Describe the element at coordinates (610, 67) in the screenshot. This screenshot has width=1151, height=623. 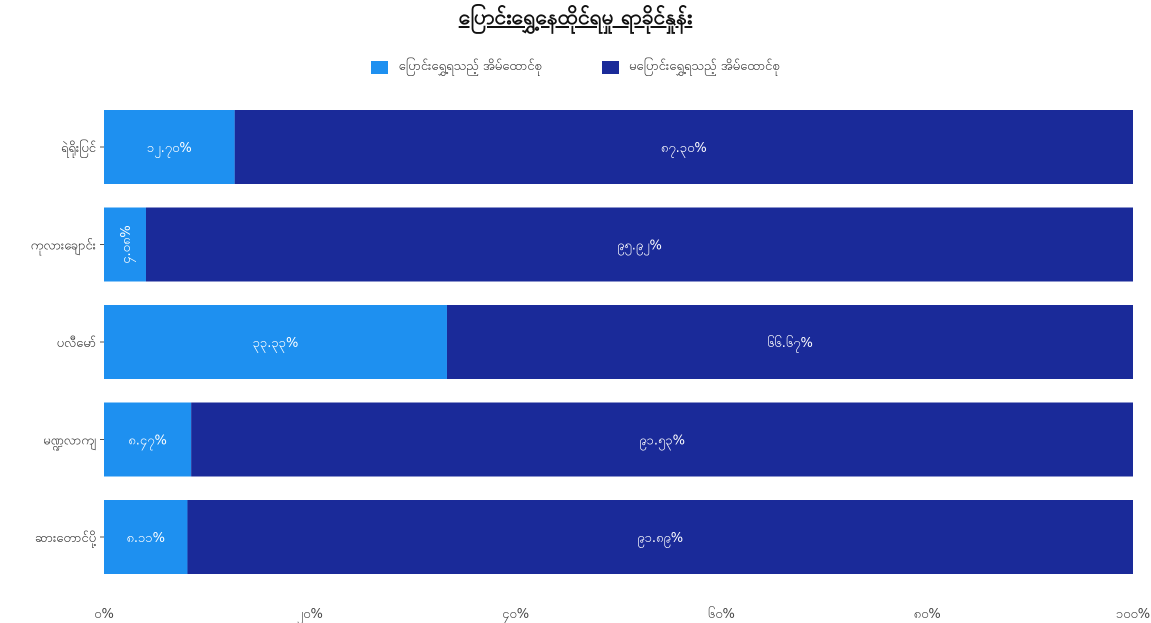
I see `legend-swatch-not-moved` at that location.